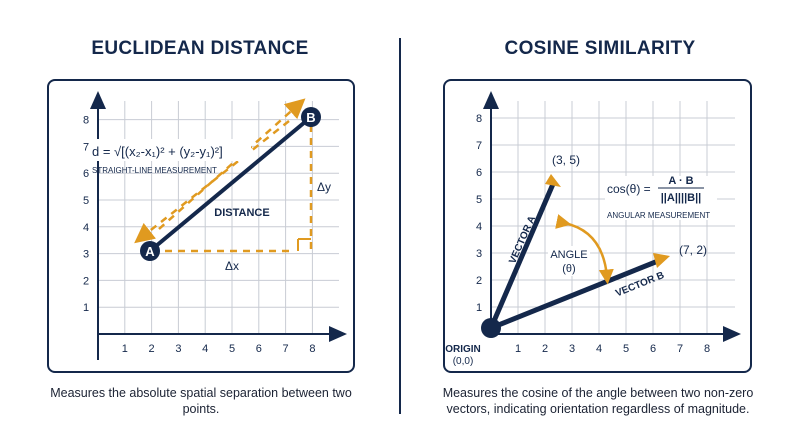 The image size is (800, 447). What do you see at coordinates (522, 256) in the screenshot?
I see `vector-a-line` at bounding box center [522, 256].